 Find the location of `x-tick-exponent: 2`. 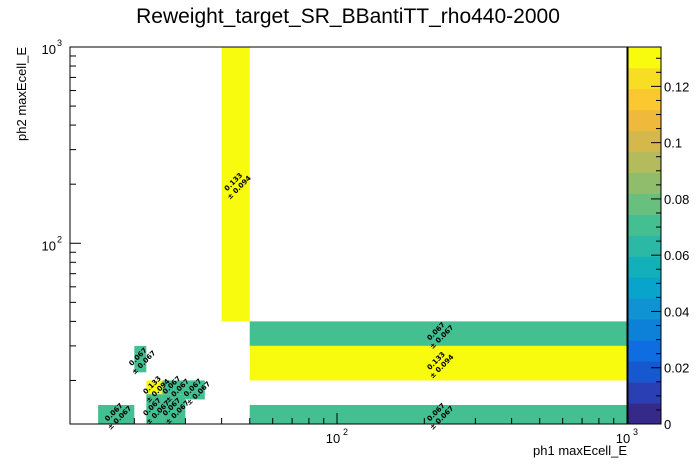

x-tick-exponent: 2 is located at coordinates (345, 432).